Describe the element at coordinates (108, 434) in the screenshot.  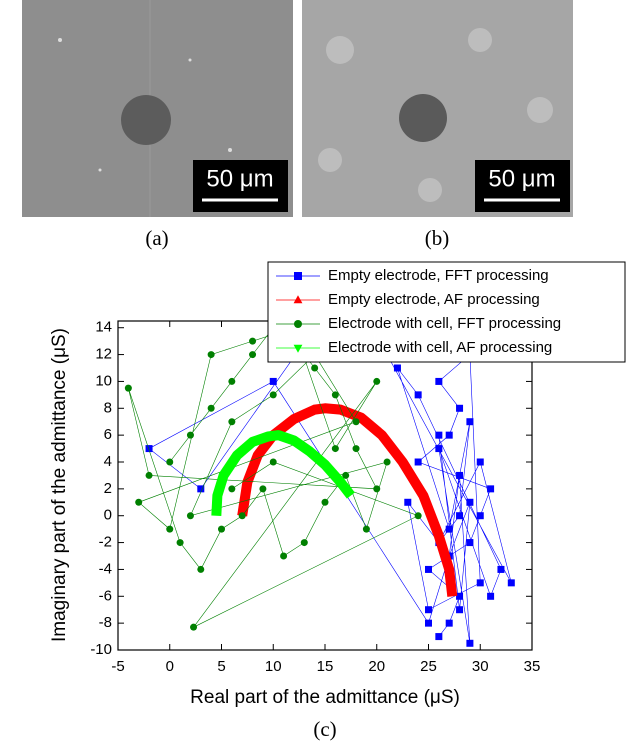
I see `y-tick-label: 6` at that location.